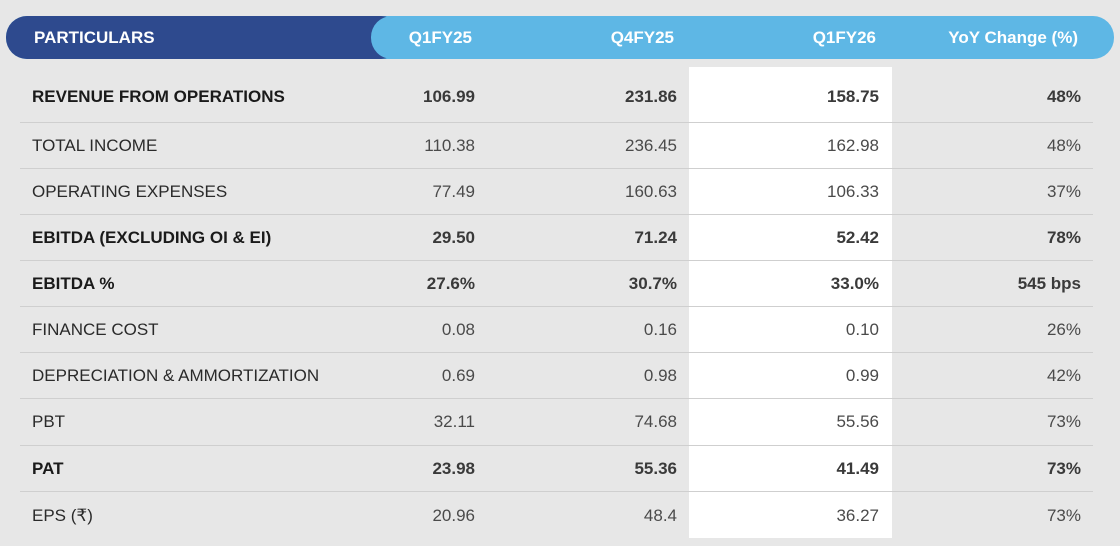  What do you see at coordinates (556, 146) in the screenshot?
I see `table-row: TOTAL INCOME 110.38 236.45 162.98 48%` at bounding box center [556, 146].